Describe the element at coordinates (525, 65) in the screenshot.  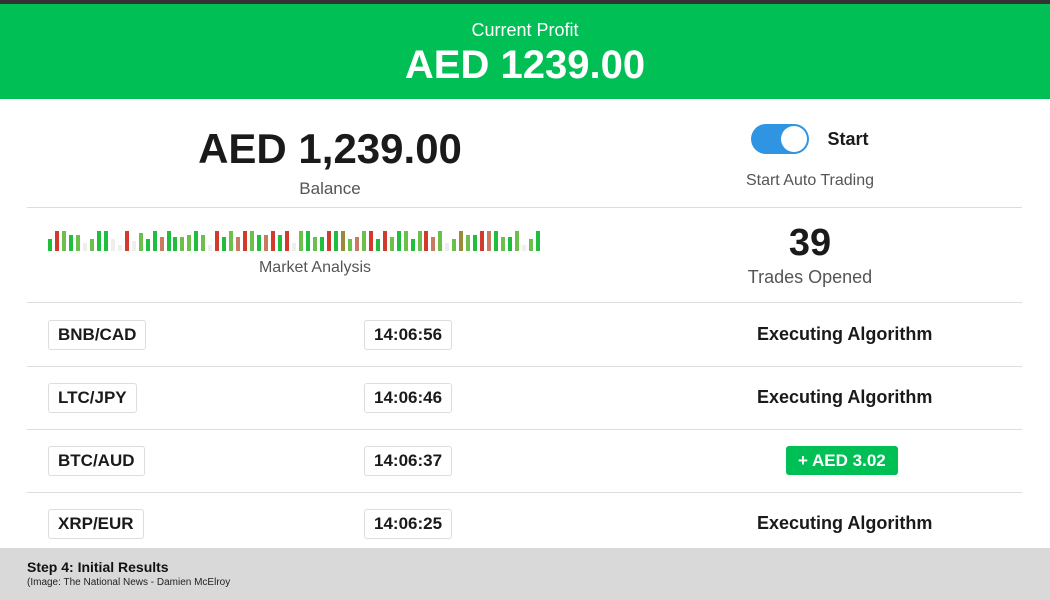
I see `current-profit-value: AED 1239.00` at that location.